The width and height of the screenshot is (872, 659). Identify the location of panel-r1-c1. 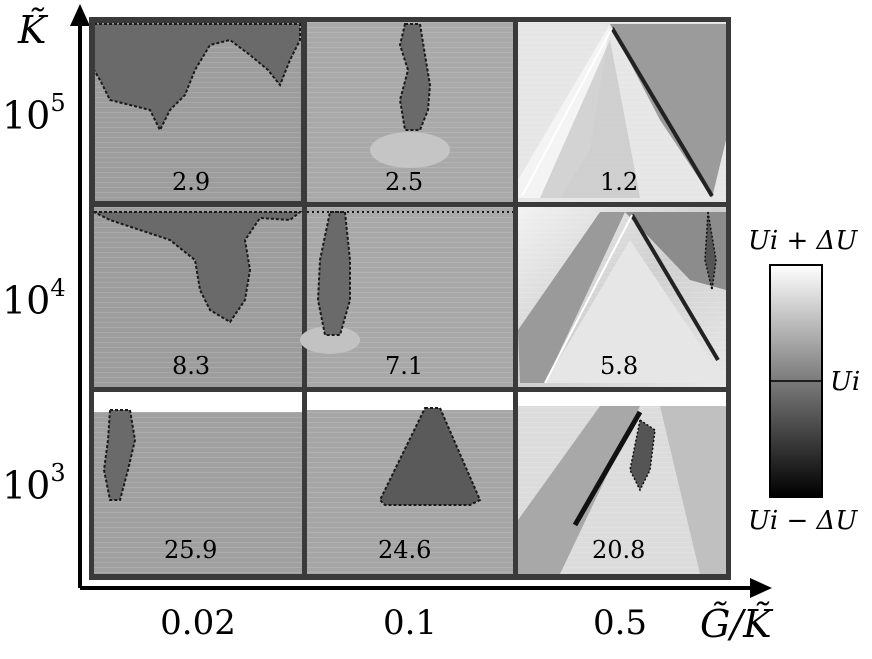
(198, 112).